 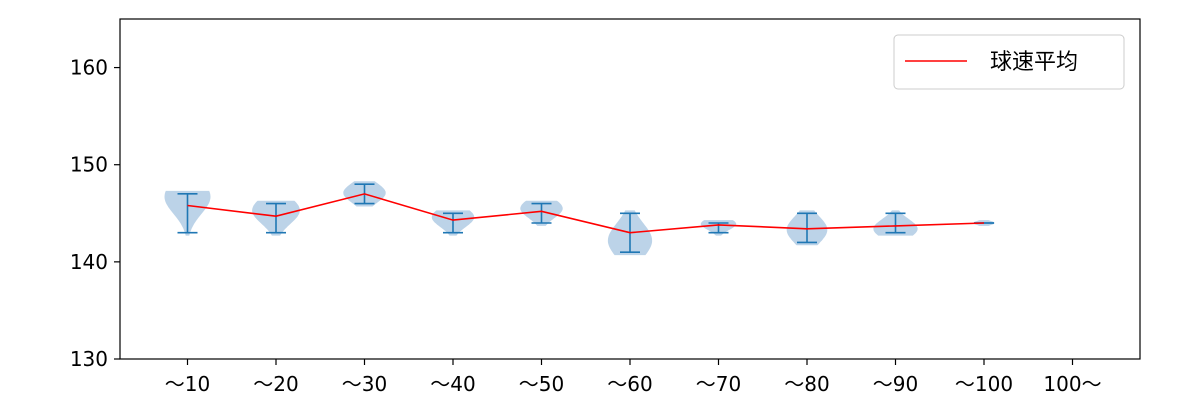 What do you see at coordinates (629, 384) in the screenshot?
I see `x-tick-label-5: 〜60` at bounding box center [629, 384].